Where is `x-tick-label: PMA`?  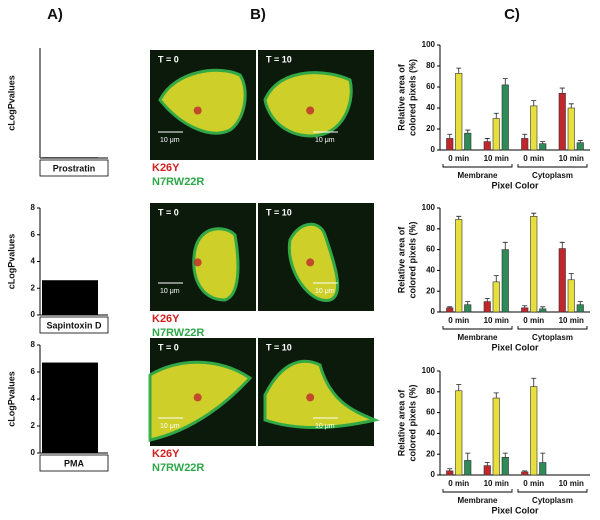 x-tick-label: PMA is located at coordinates (74, 463).